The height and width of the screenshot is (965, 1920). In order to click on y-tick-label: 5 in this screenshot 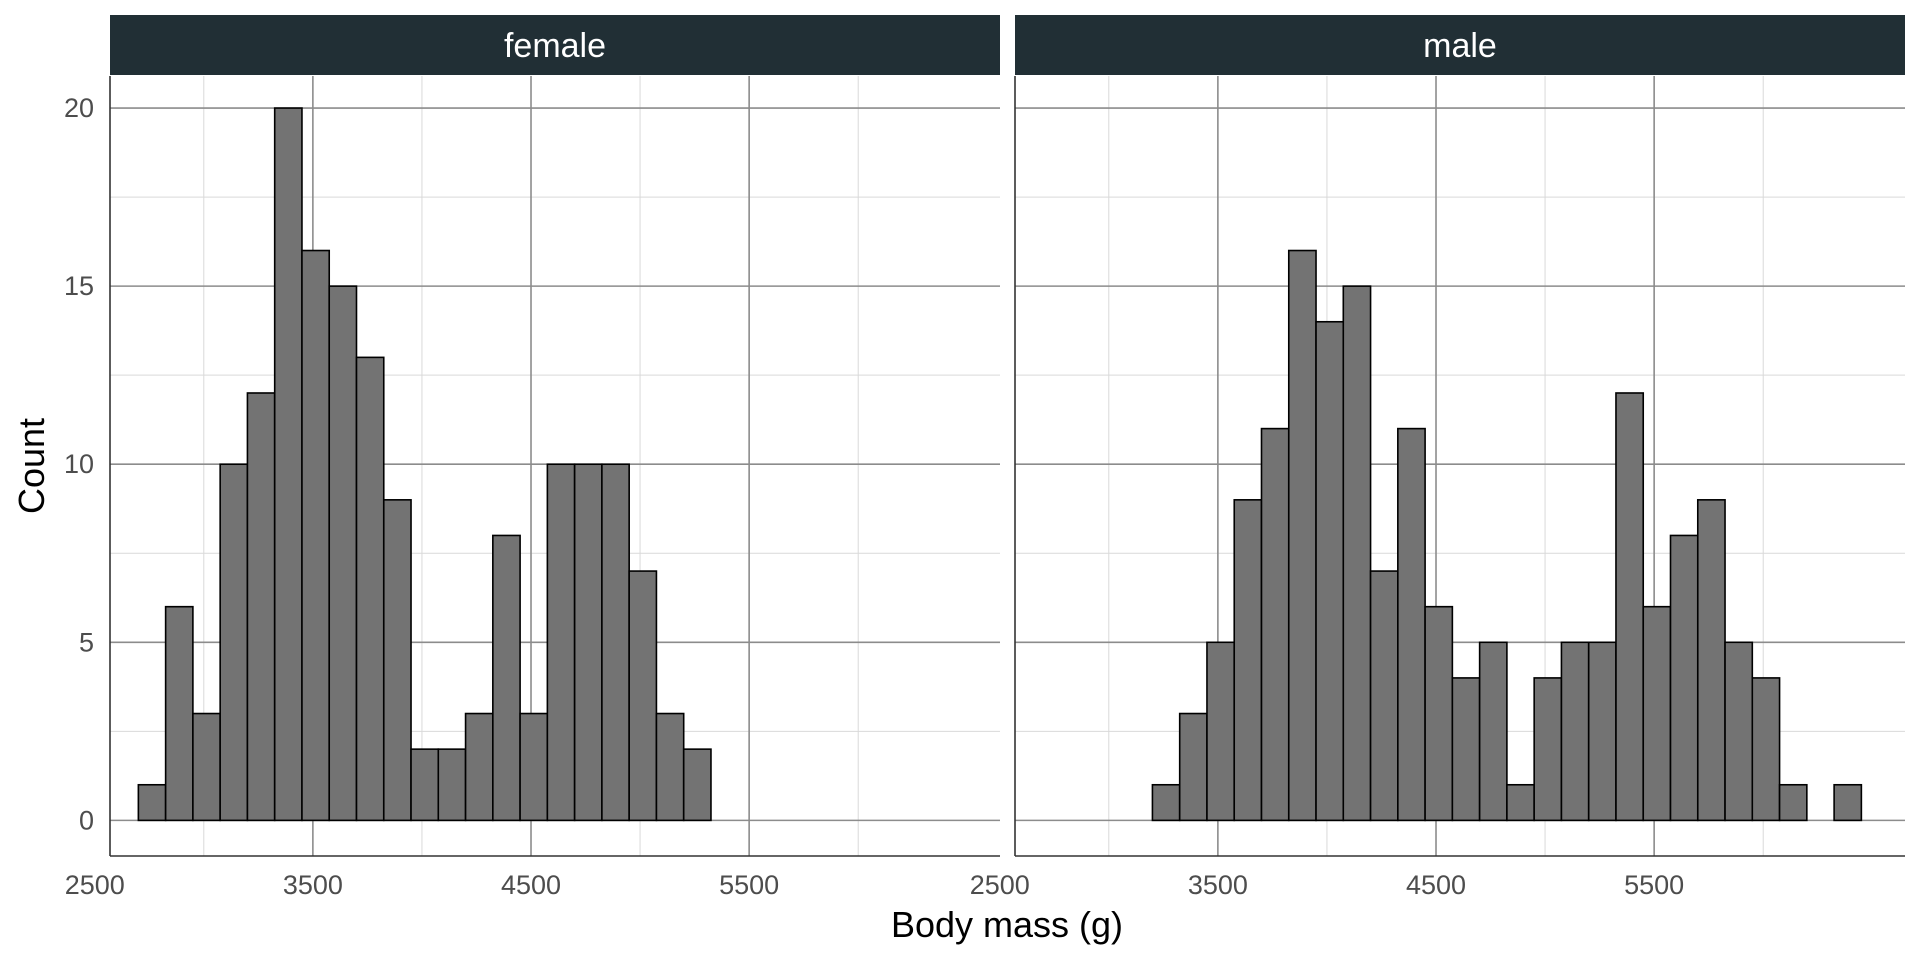, I will do `click(86, 642)`.